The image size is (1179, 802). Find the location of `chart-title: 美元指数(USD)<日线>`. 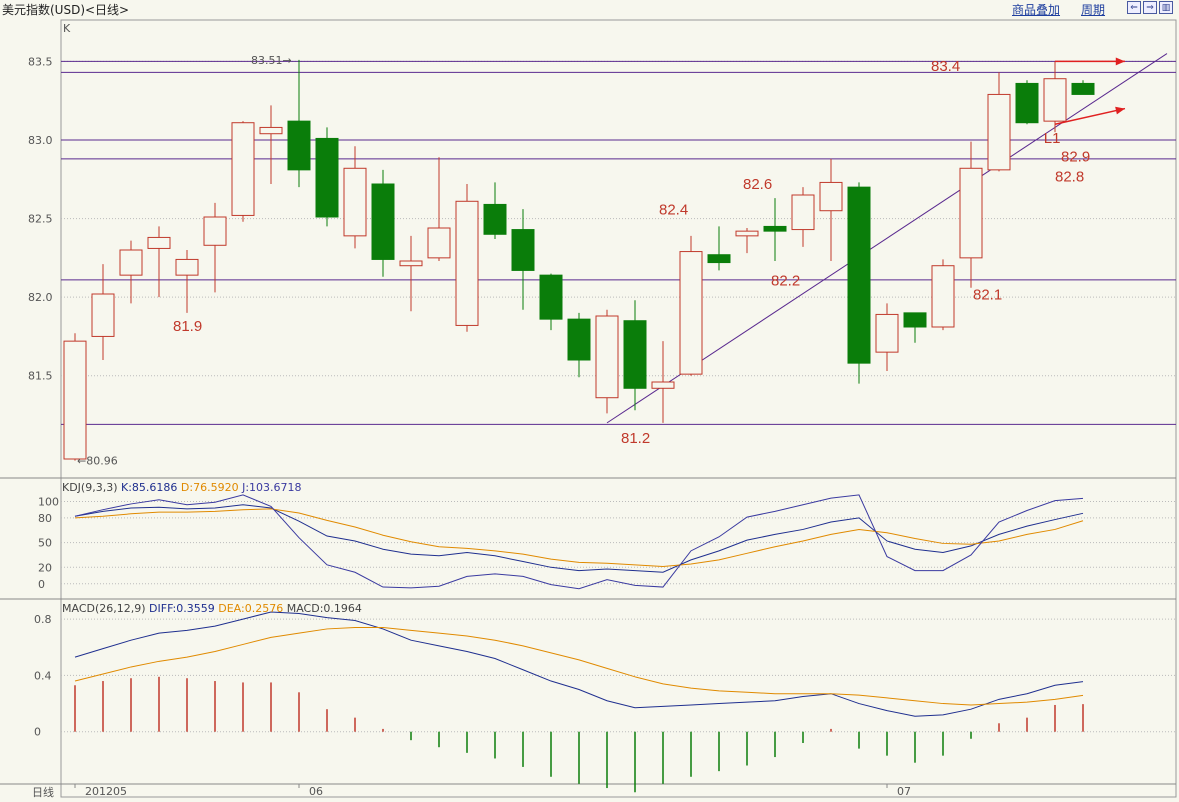

chart-title: 美元指数(USD)<日线> is located at coordinates (66, 10).